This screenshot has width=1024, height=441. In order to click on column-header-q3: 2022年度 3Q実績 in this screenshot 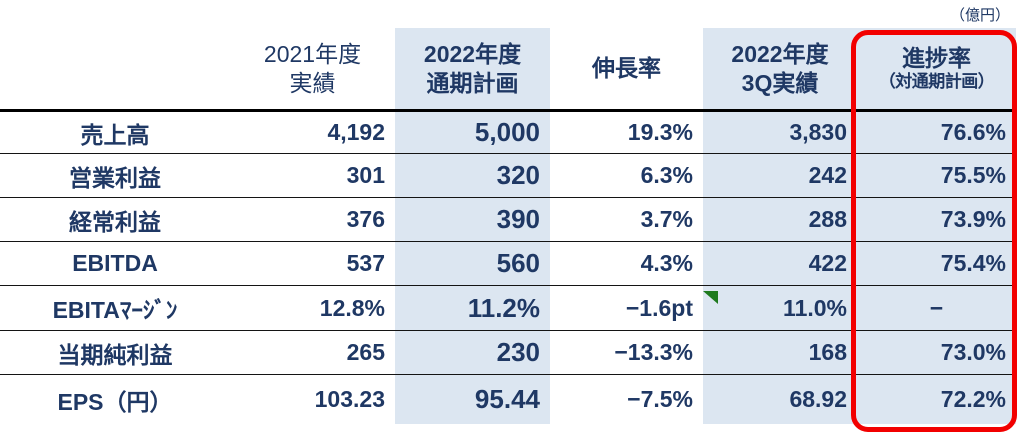, I will do `click(780, 68)`.